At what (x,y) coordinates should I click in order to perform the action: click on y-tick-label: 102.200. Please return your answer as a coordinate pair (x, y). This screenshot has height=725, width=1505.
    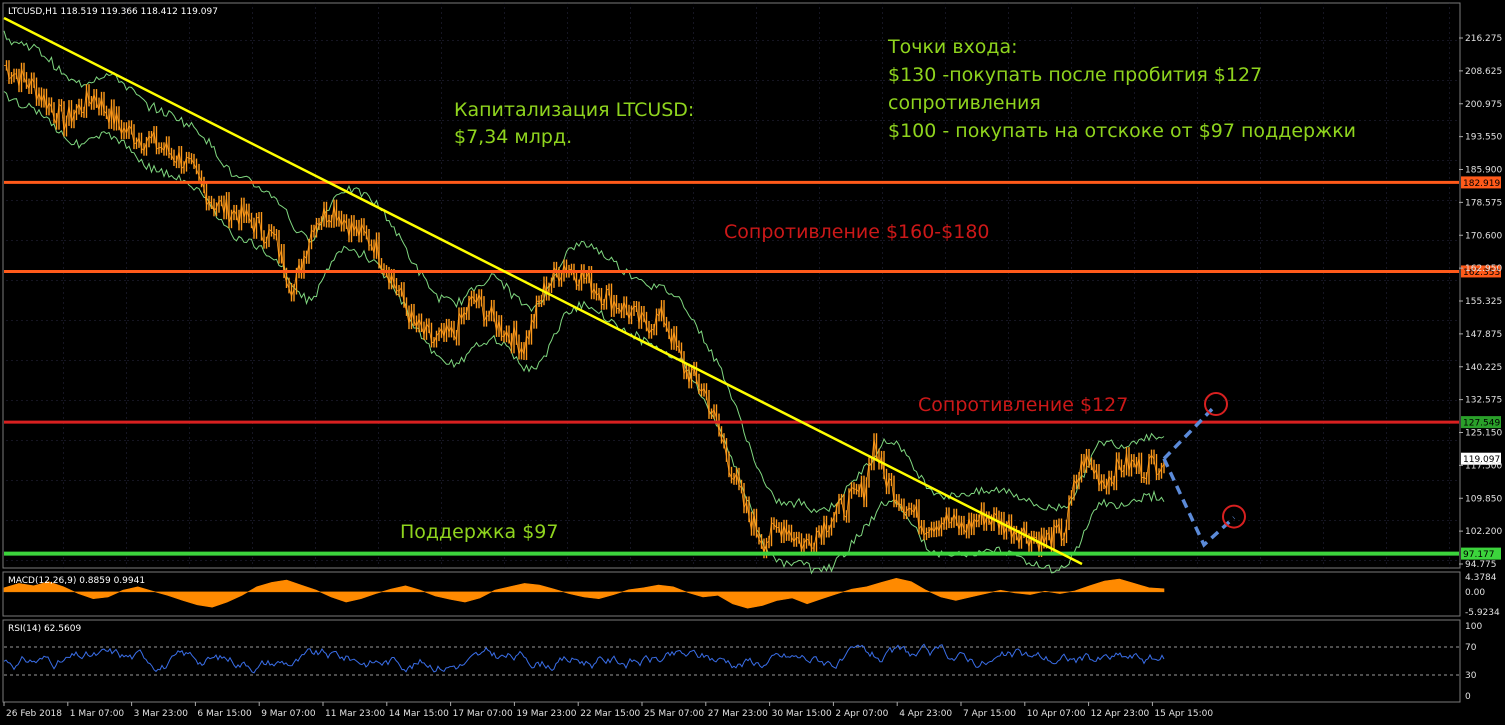
    Looking at the image, I should click on (1483, 532).